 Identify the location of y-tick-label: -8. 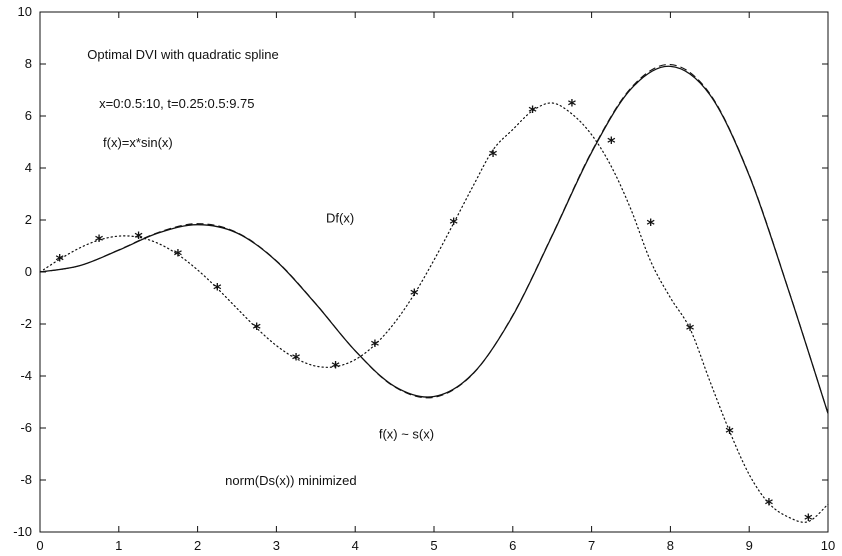
(26, 479).